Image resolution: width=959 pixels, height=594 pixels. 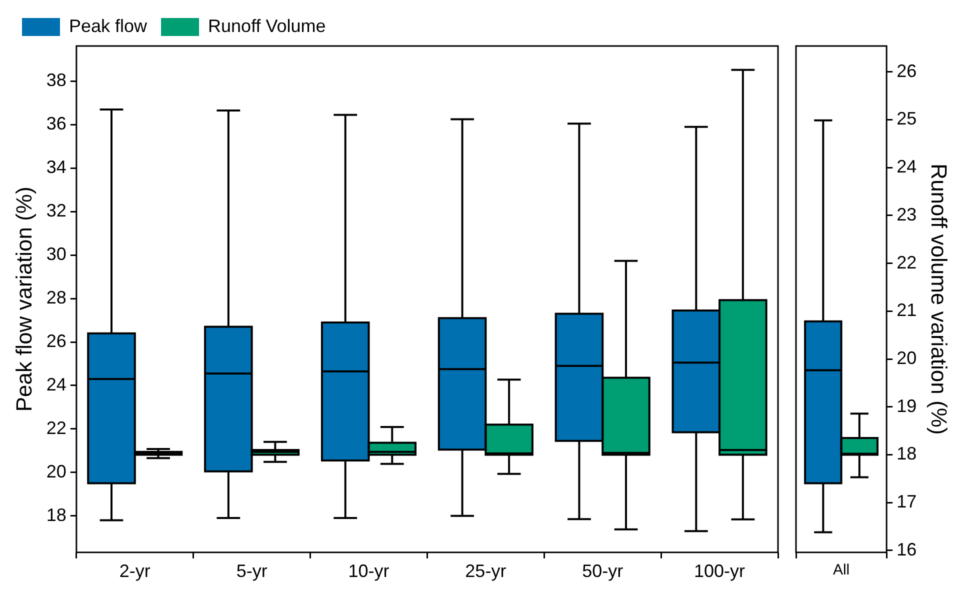 I want to click on y2-tick-label: 18, so click(x=906, y=454).